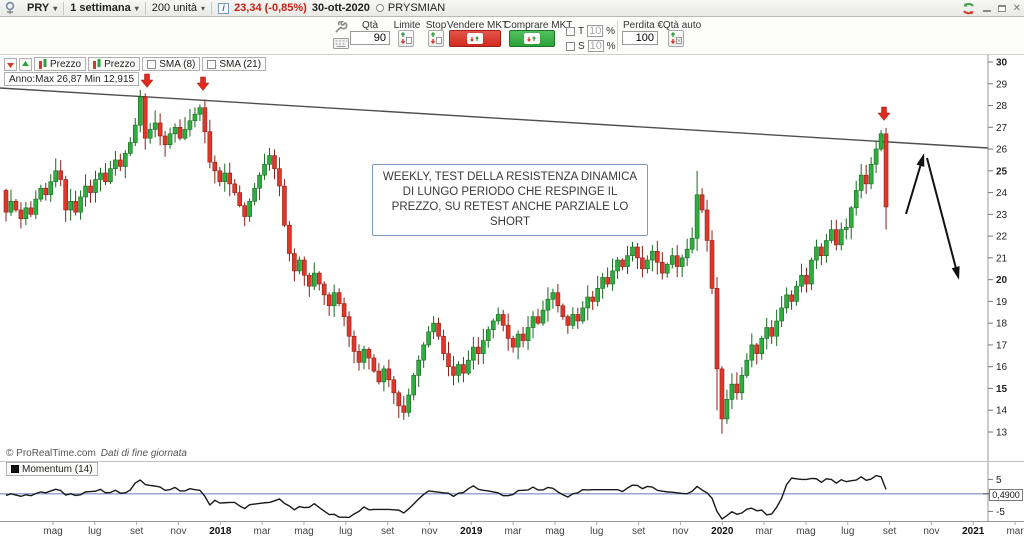 This screenshot has width=1024, height=539. I want to click on auto-qty-button, so click(676, 38).